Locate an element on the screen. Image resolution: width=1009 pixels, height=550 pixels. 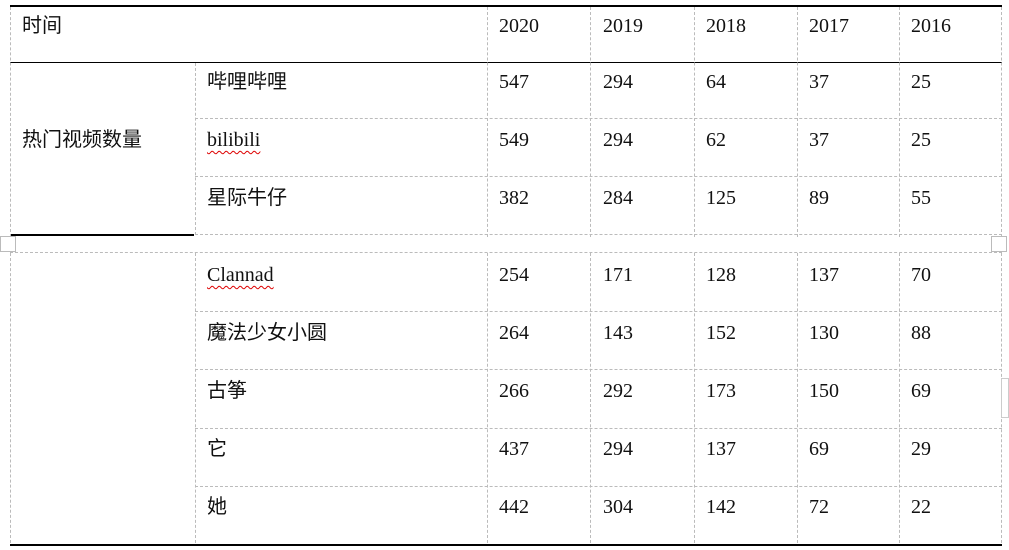
row-name: 它 is located at coordinates (217, 449).